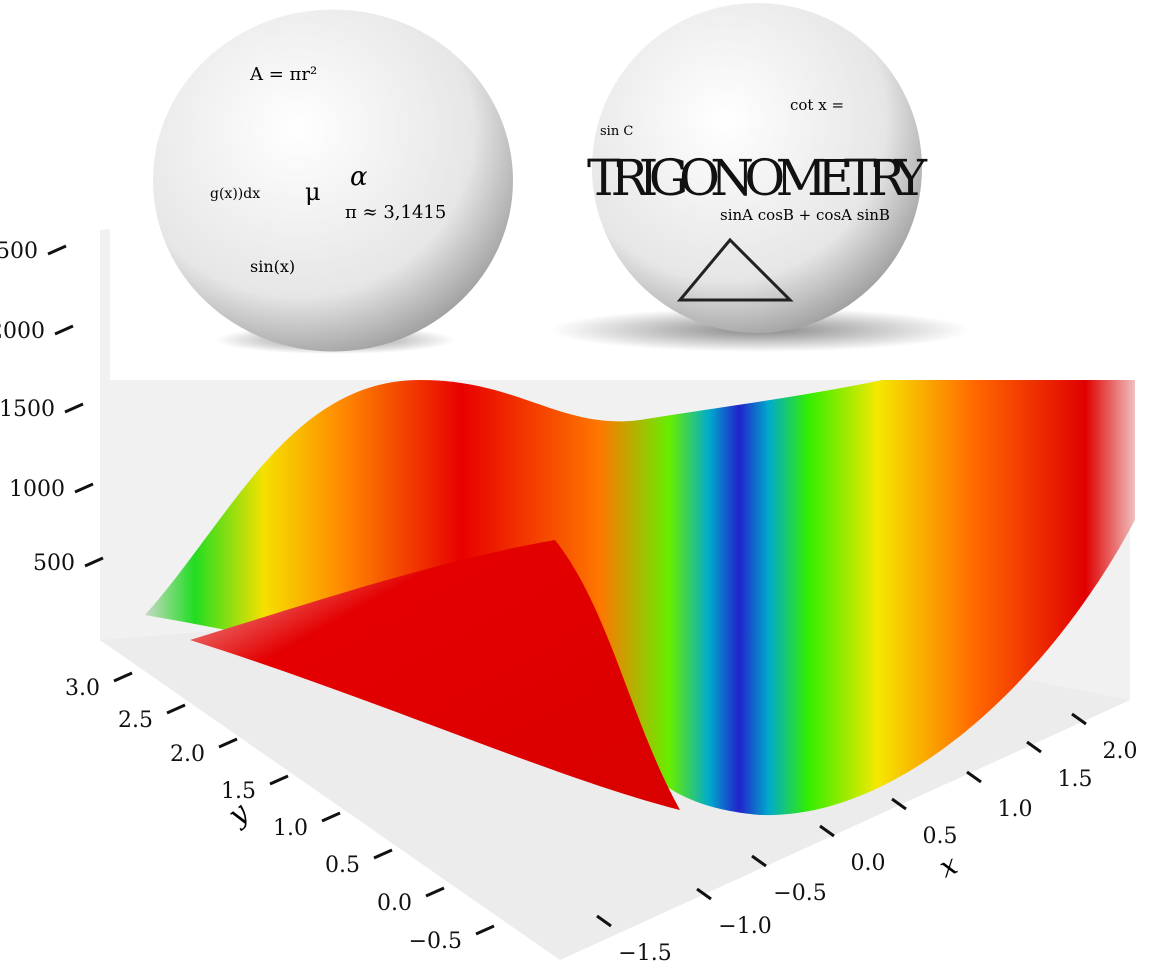  What do you see at coordinates (435, 941) in the screenshot?
I see `y-tick-label: −0.5` at bounding box center [435, 941].